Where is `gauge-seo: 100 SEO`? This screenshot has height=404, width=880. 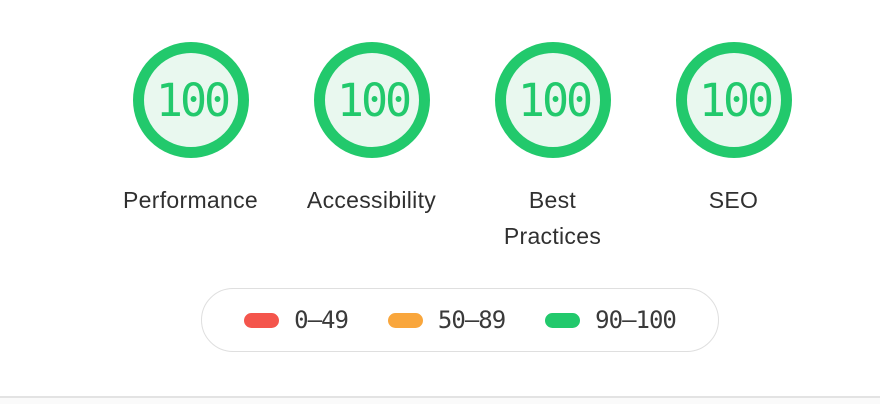 gauge-seo: 100 SEO is located at coordinates (733, 148).